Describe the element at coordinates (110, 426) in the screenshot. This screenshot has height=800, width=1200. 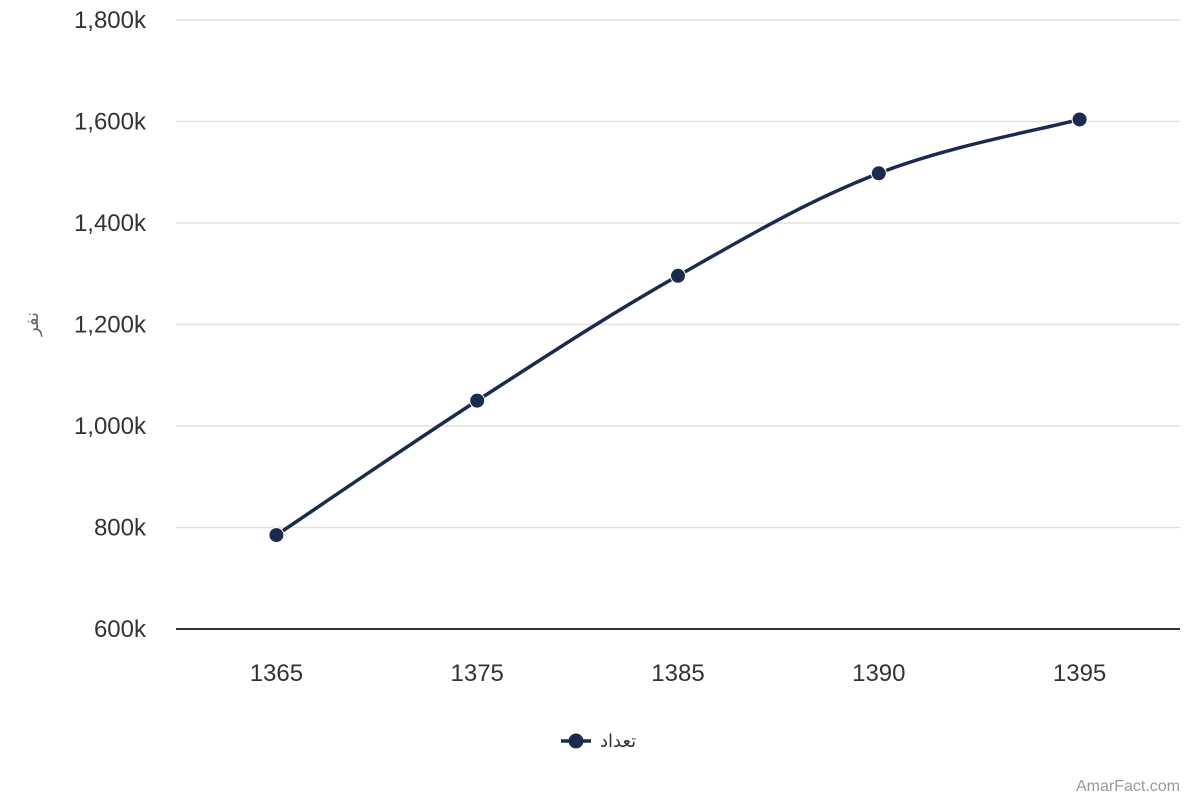
I see `y-tick-label: 1,000k` at that location.